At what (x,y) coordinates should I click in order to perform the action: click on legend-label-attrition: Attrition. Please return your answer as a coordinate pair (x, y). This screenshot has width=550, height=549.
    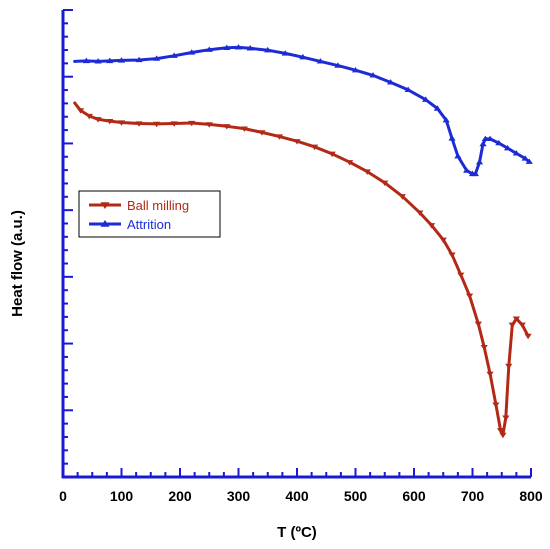
    Looking at the image, I should click on (149, 224).